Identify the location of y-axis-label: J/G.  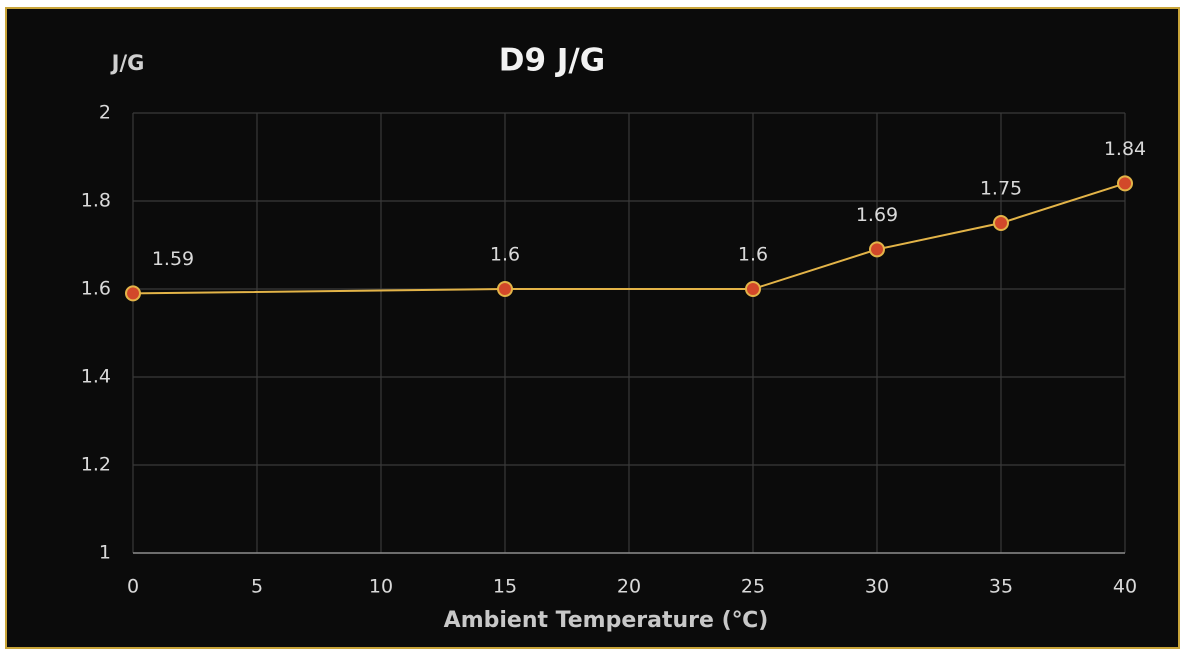
(127, 63).